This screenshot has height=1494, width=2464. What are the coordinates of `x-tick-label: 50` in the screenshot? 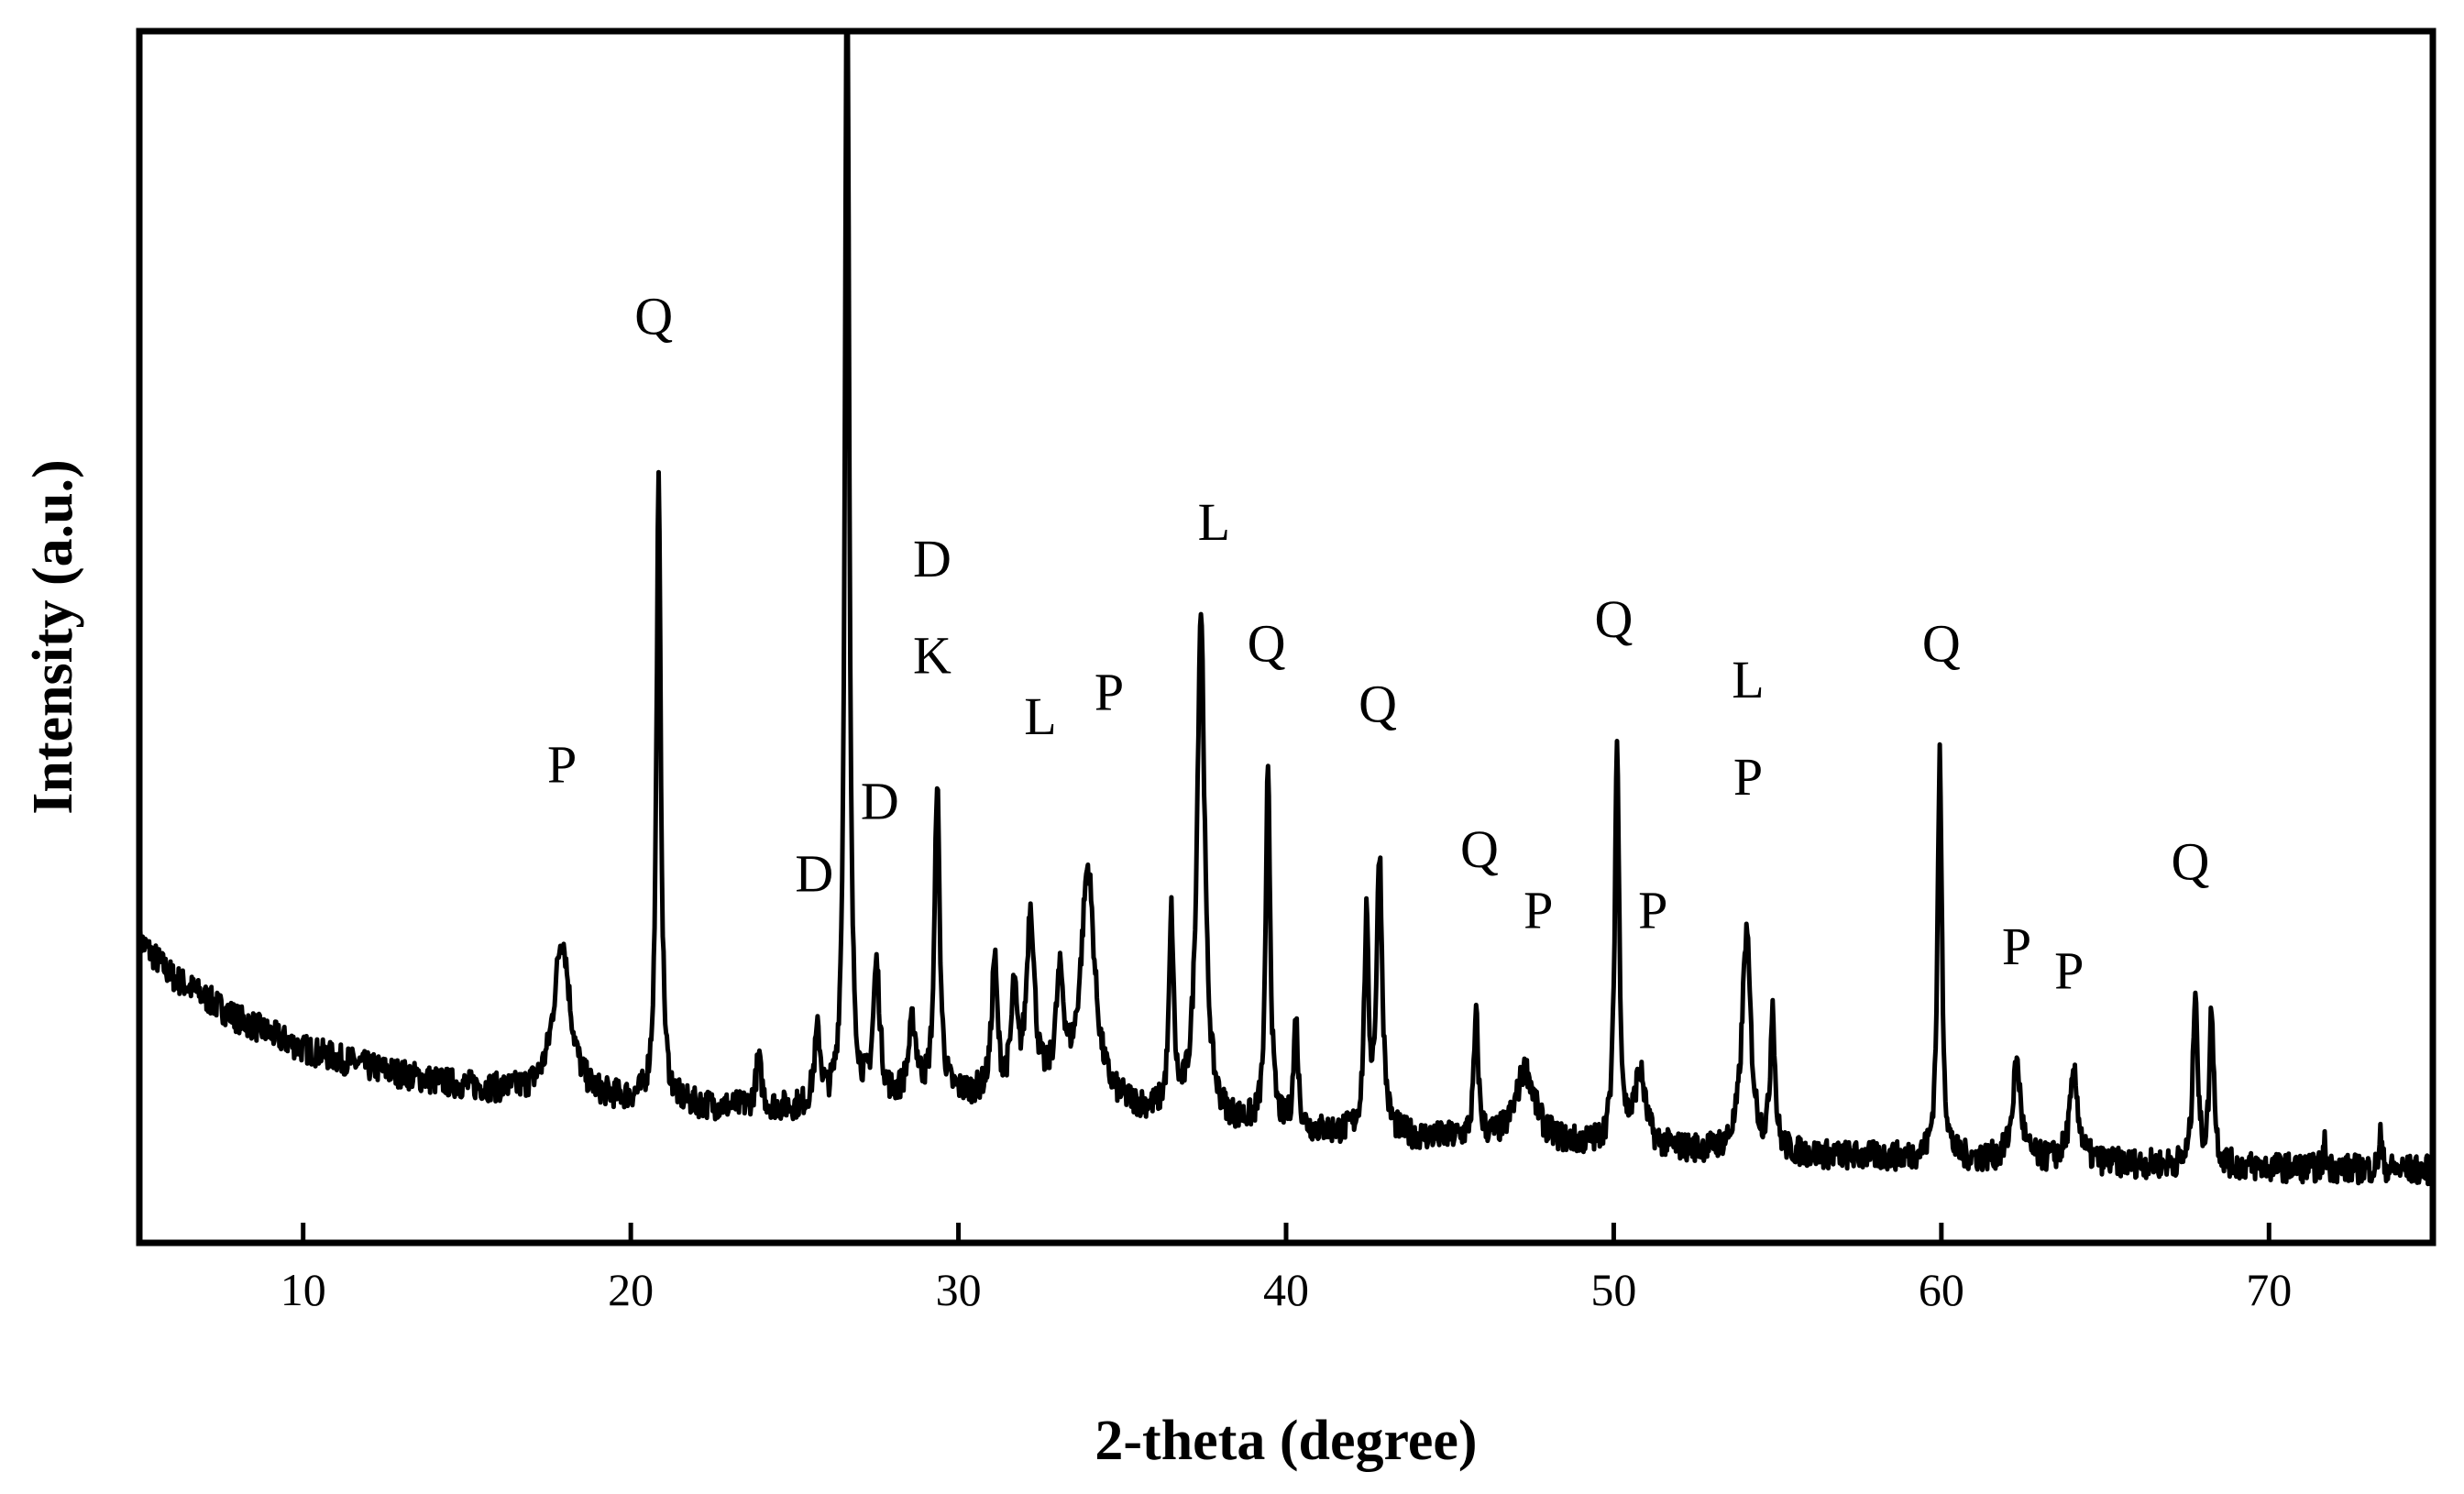 It's located at (1613, 1290).